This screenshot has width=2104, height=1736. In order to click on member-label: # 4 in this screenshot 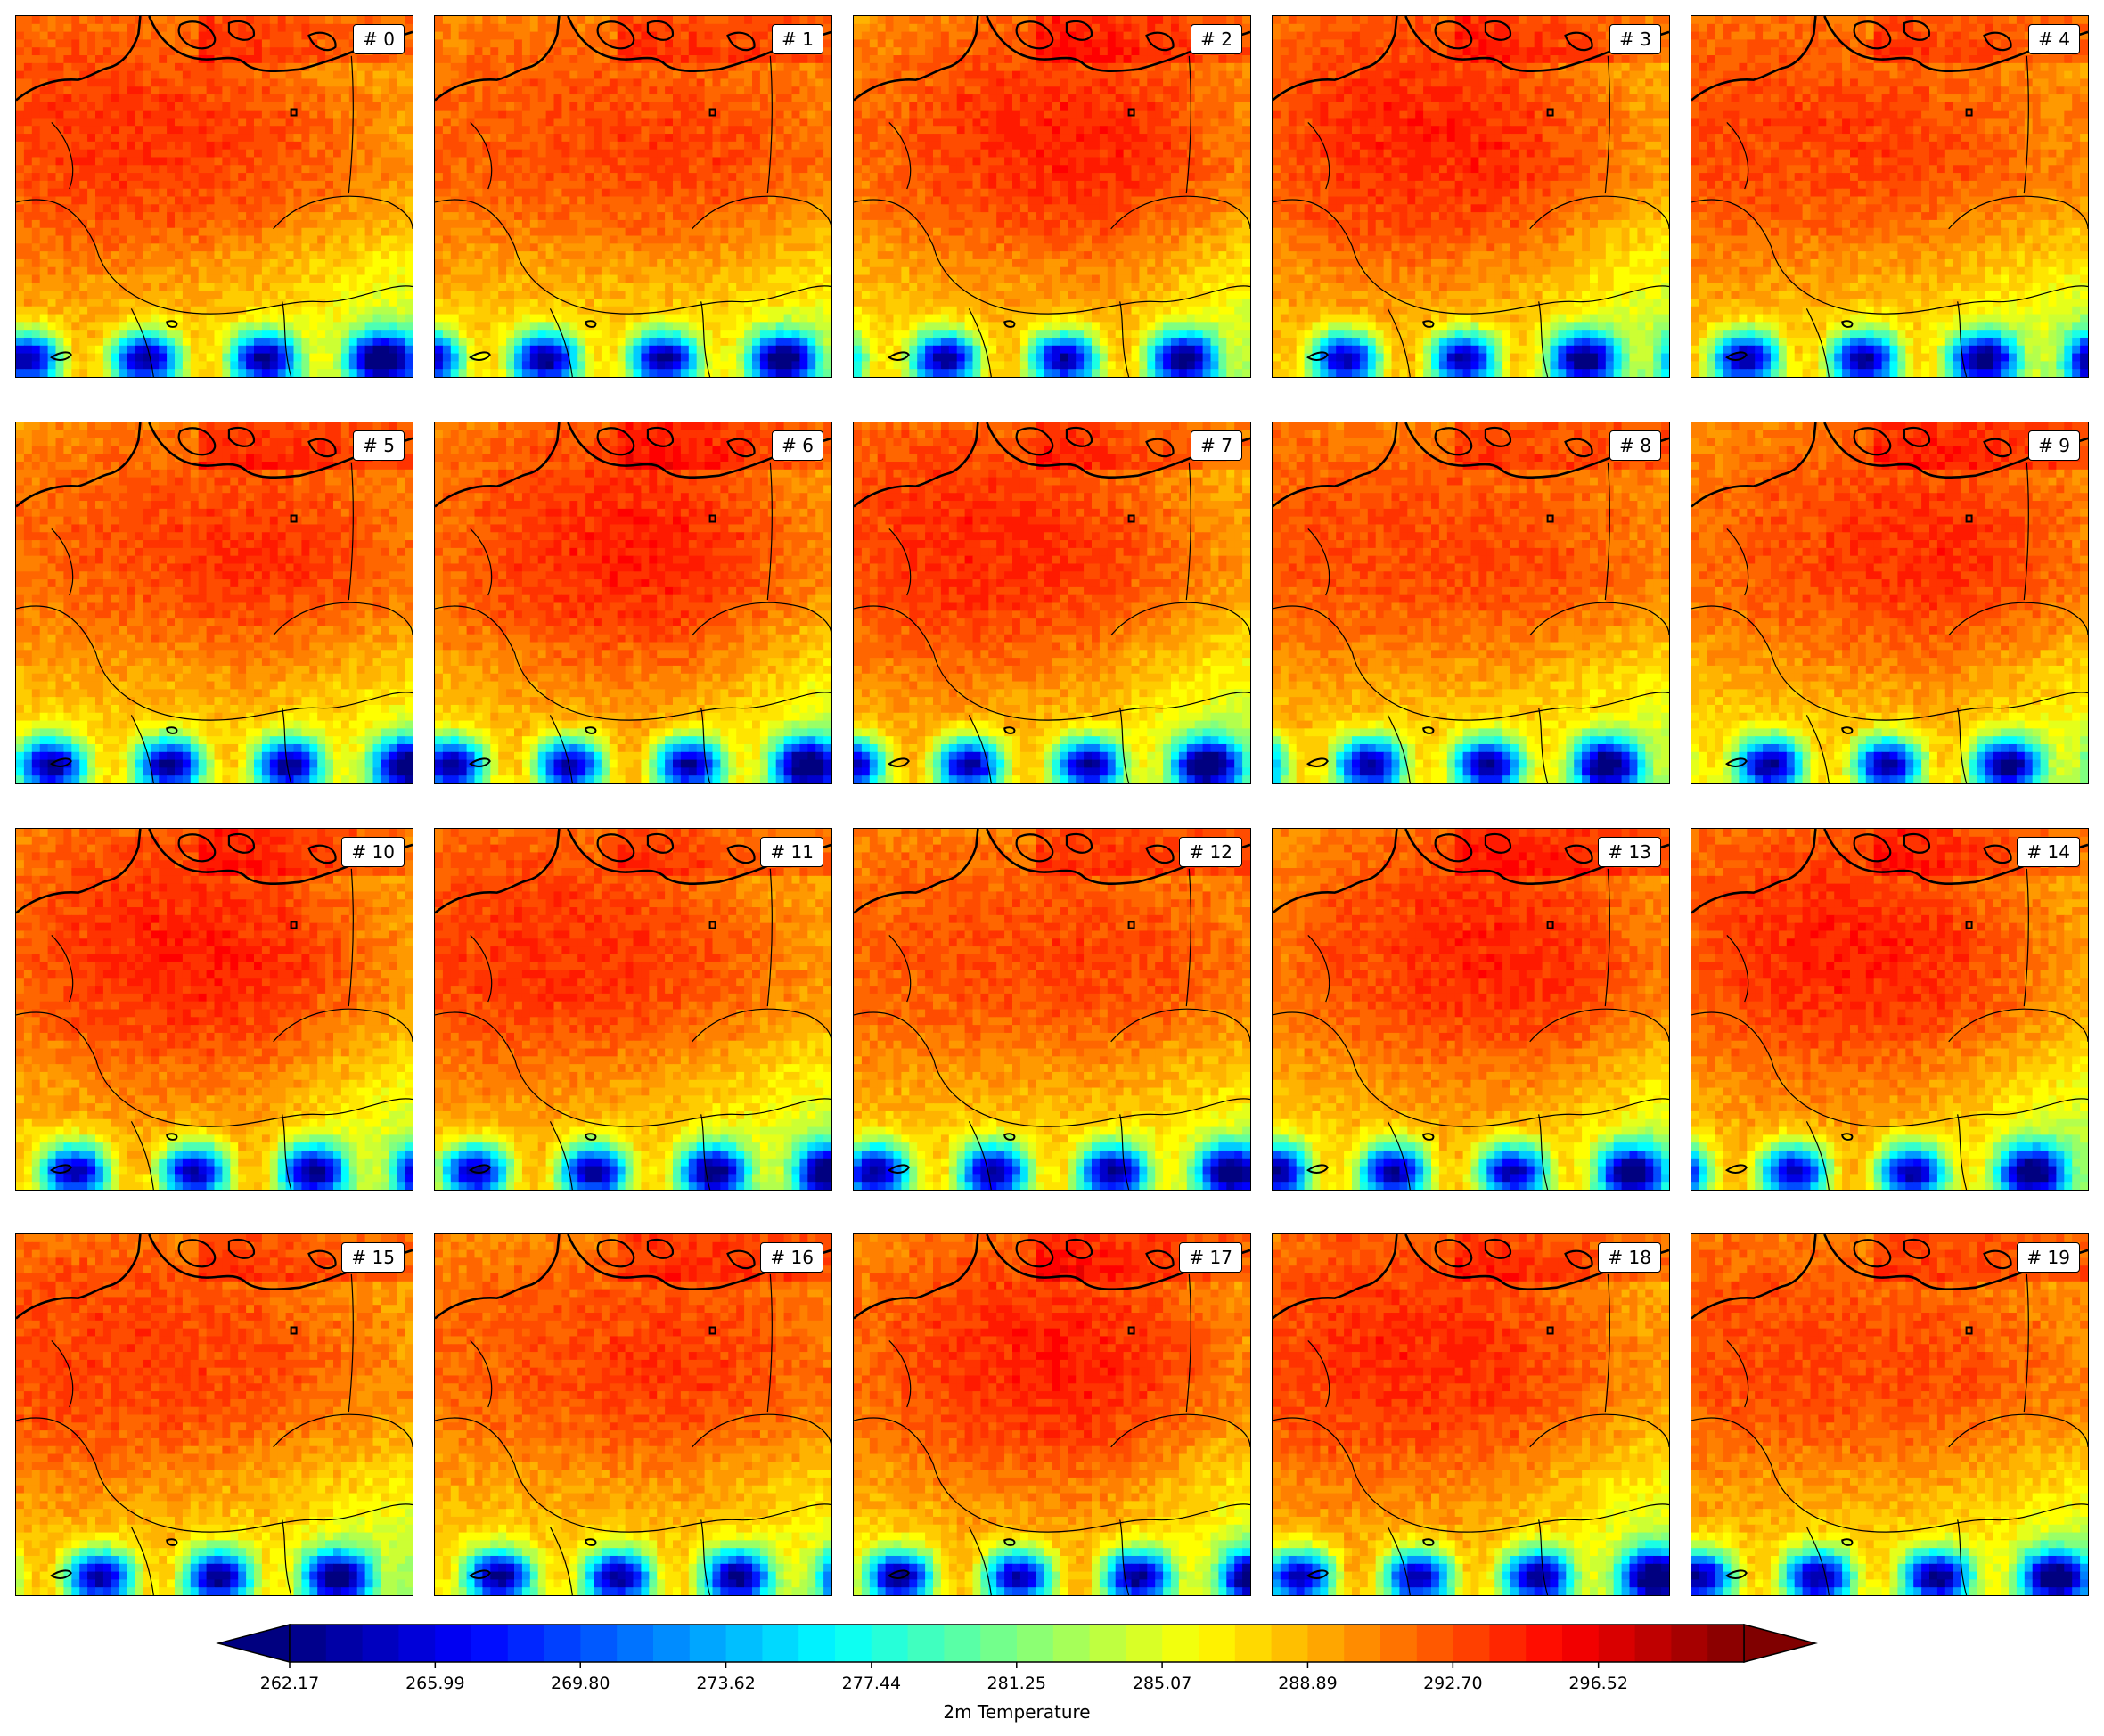, I will do `click(2054, 39)`.